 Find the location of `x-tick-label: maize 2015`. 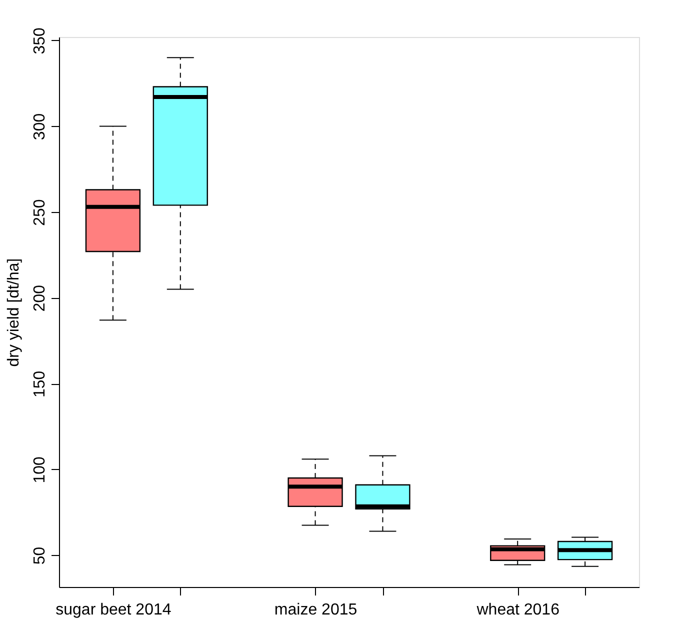

x-tick-label: maize 2015 is located at coordinates (316, 610).